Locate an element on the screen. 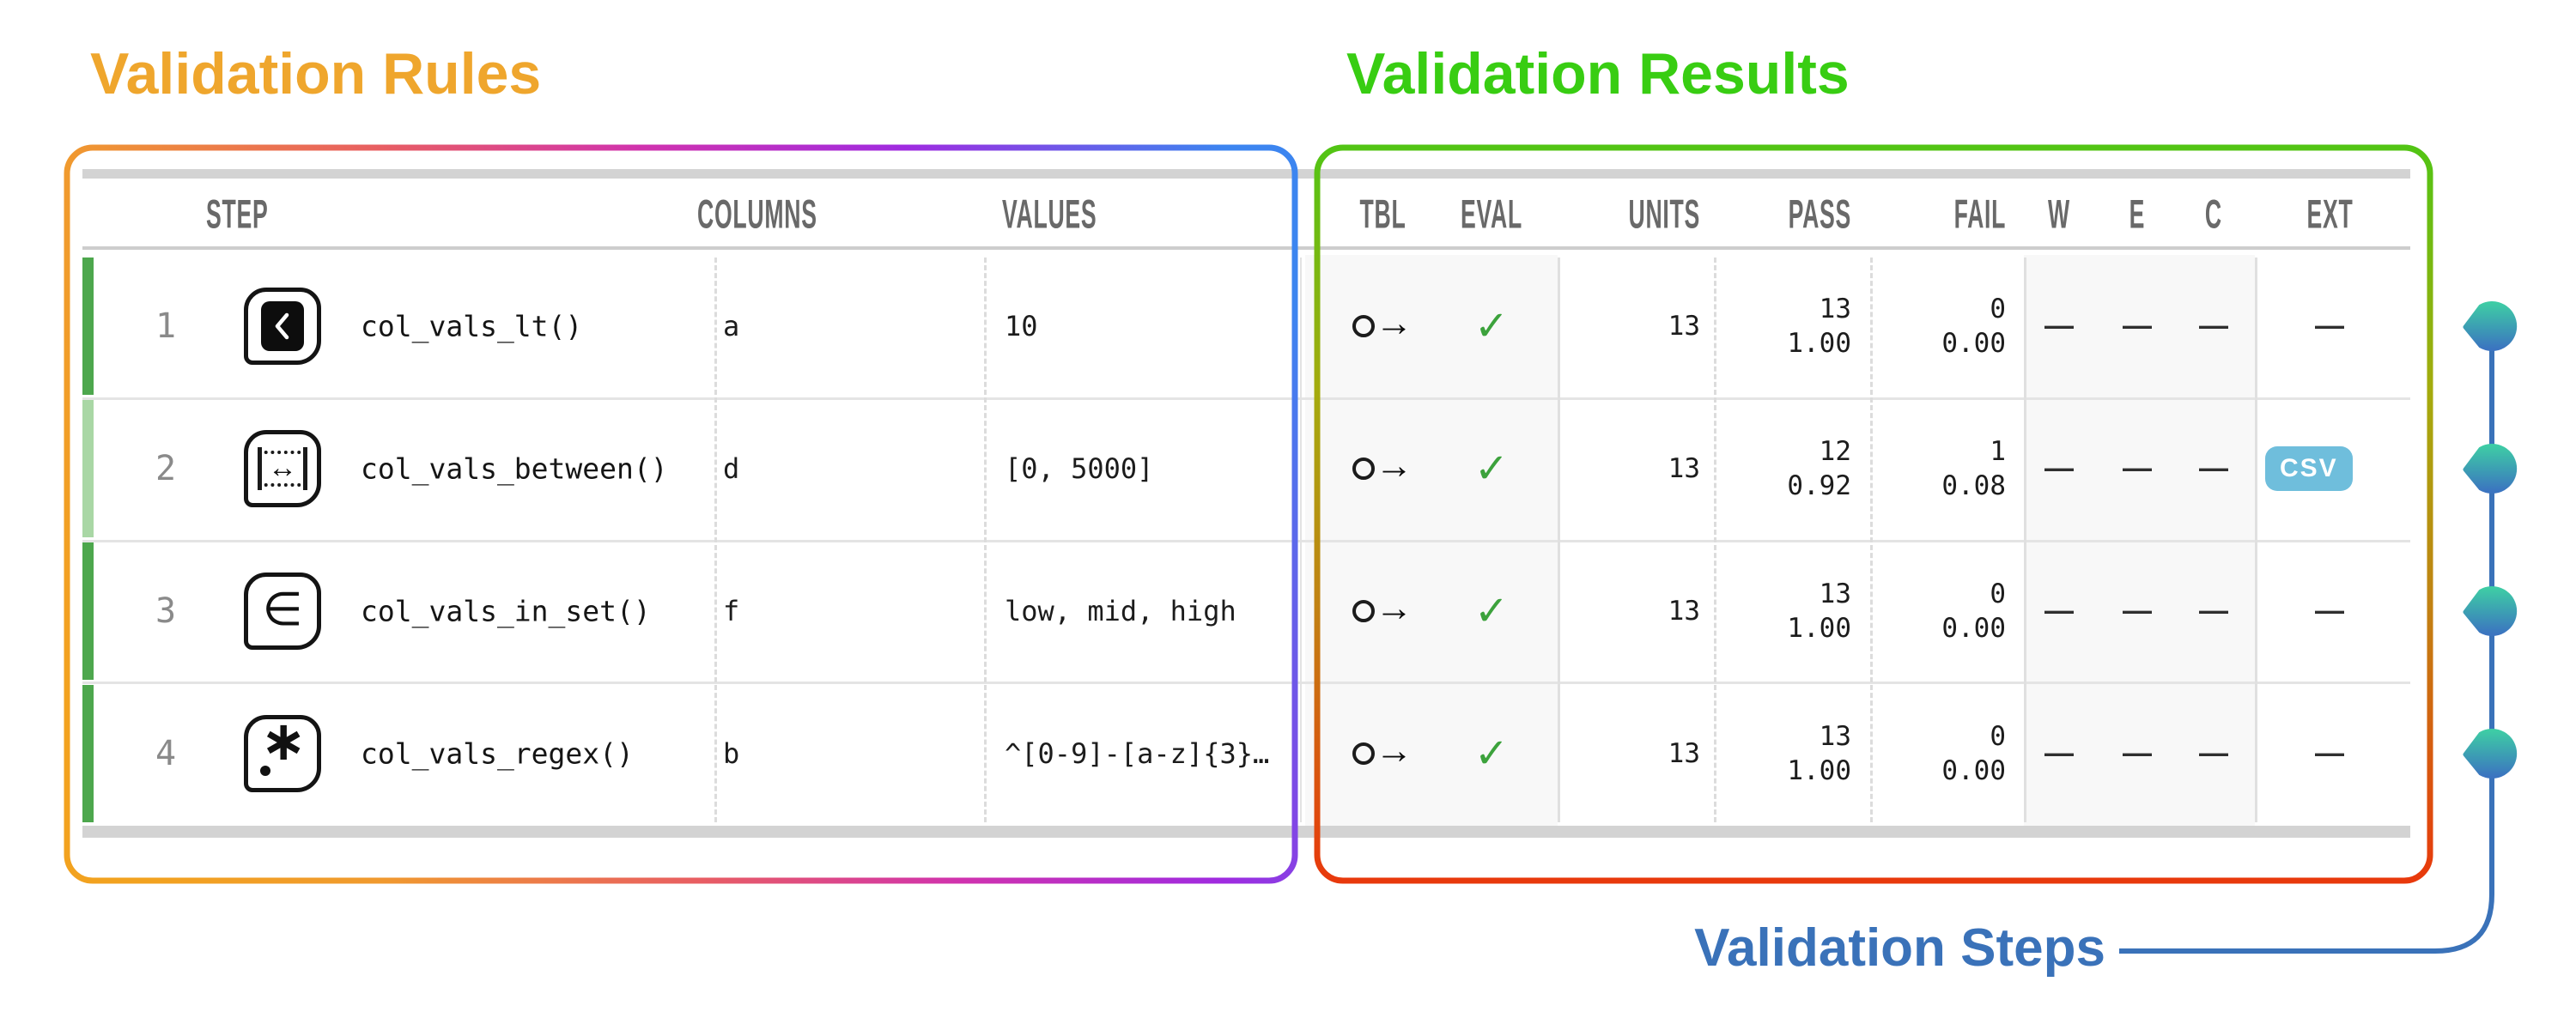  dot-glyph is located at coordinates (265, 771).